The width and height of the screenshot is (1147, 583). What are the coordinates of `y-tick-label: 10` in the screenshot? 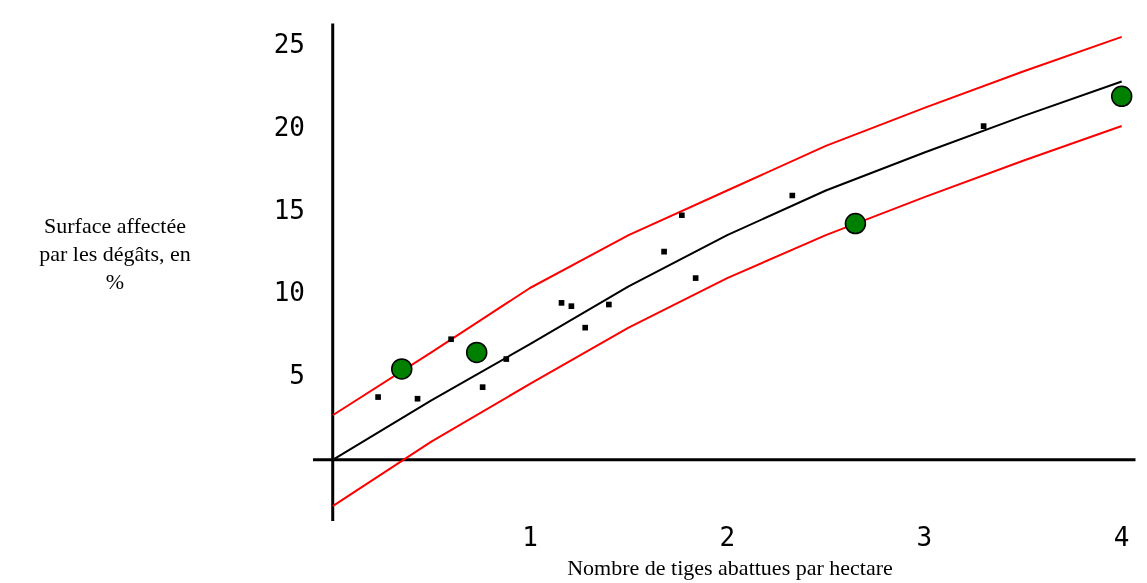 It's located at (289, 292).